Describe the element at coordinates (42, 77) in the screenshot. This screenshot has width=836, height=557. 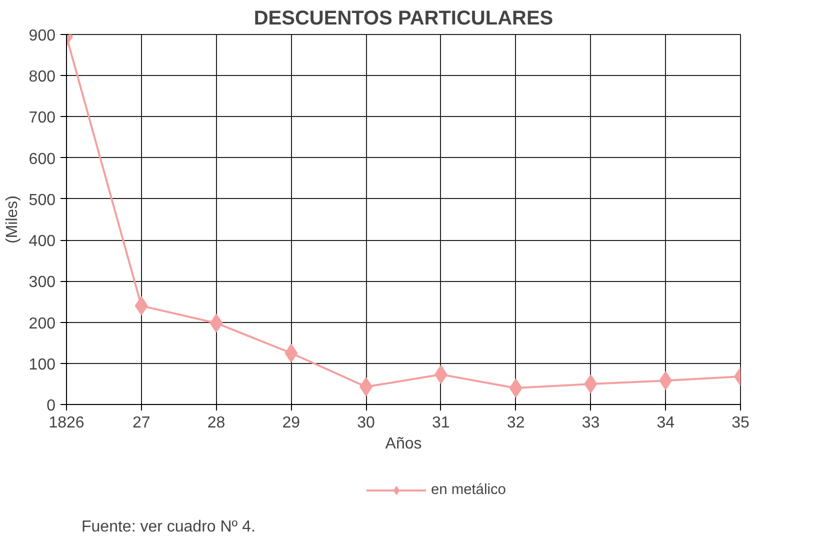
I see `y-tick-label: 800` at that location.